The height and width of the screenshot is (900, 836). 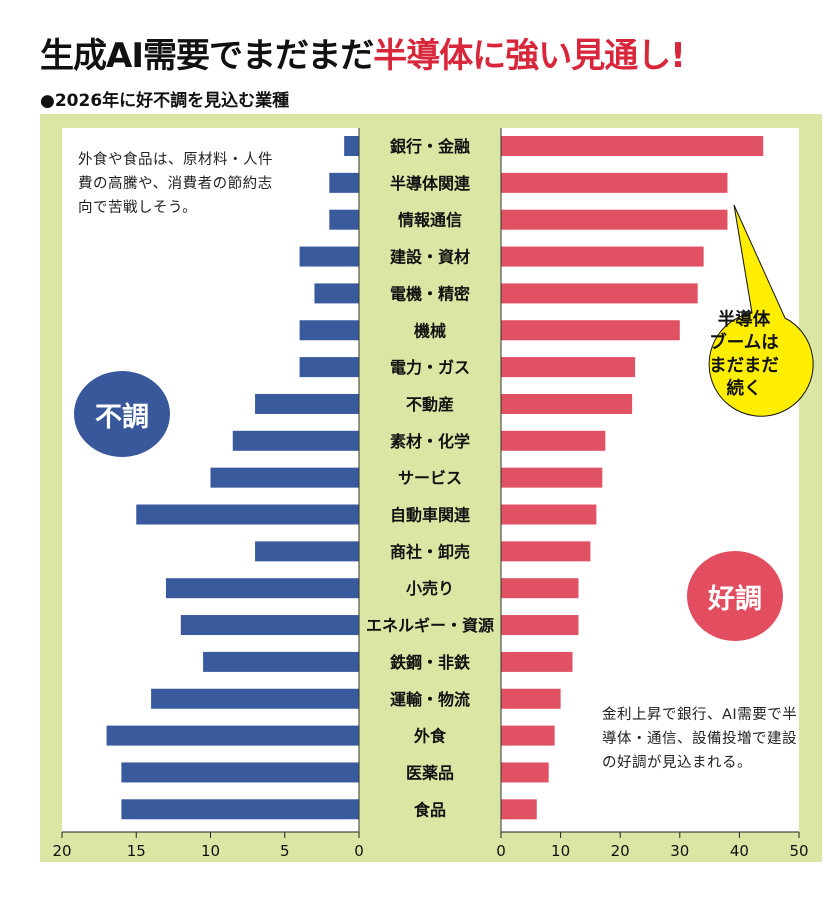 I want to click on left-tick-label: 10, so click(x=210, y=851).